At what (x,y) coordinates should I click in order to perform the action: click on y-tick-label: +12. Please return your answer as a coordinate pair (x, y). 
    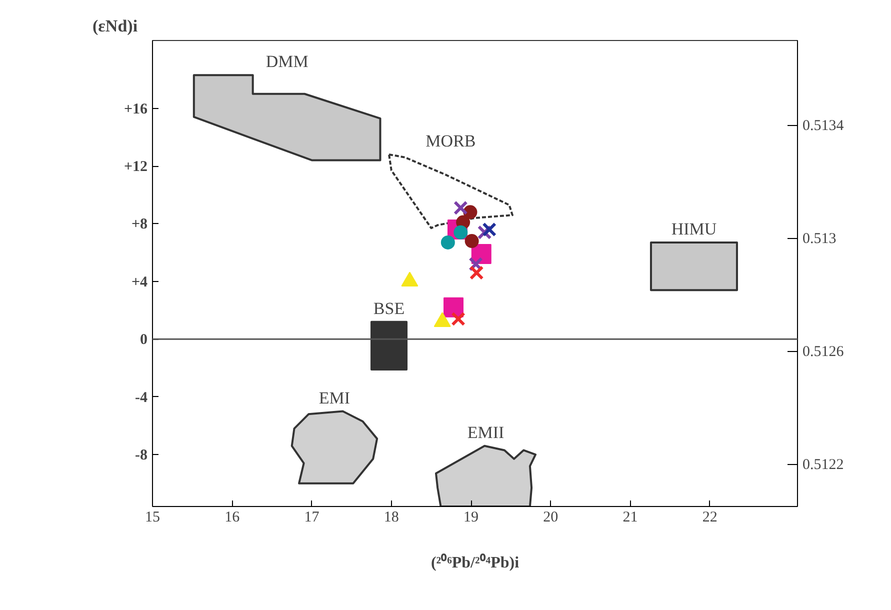
    Looking at the image, I should click on (136, 167).